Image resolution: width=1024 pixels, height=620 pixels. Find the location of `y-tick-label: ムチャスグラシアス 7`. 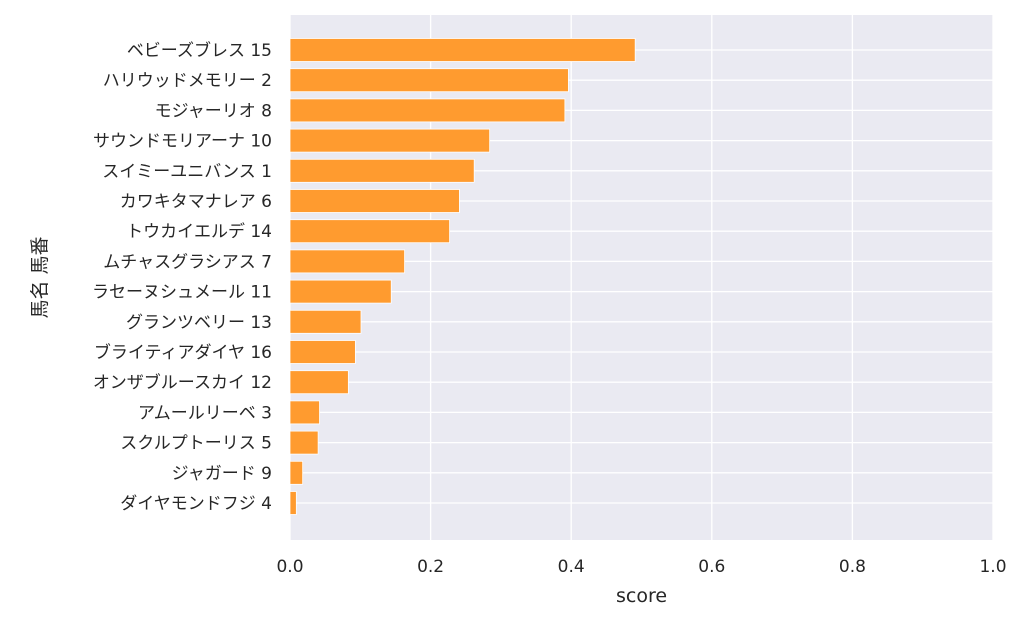

y-tick-label: ムチャスグラシアス 7 is located at coordinates (187, 262).